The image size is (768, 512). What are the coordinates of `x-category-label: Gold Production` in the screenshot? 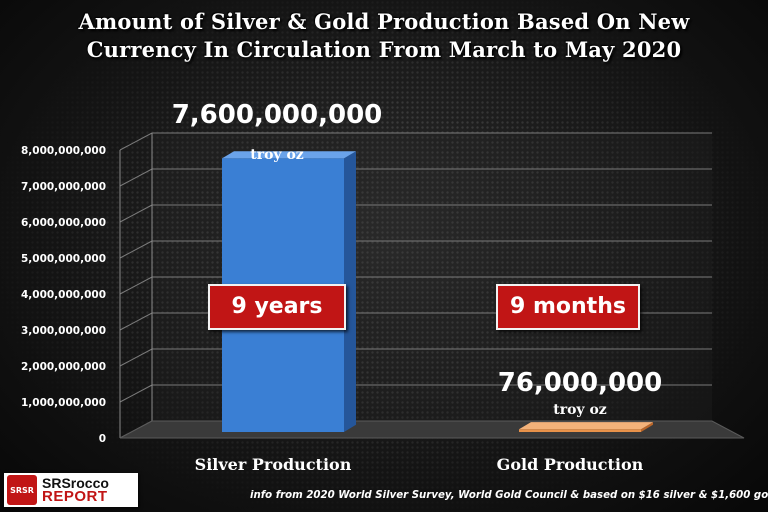 It's located at (570, 464).